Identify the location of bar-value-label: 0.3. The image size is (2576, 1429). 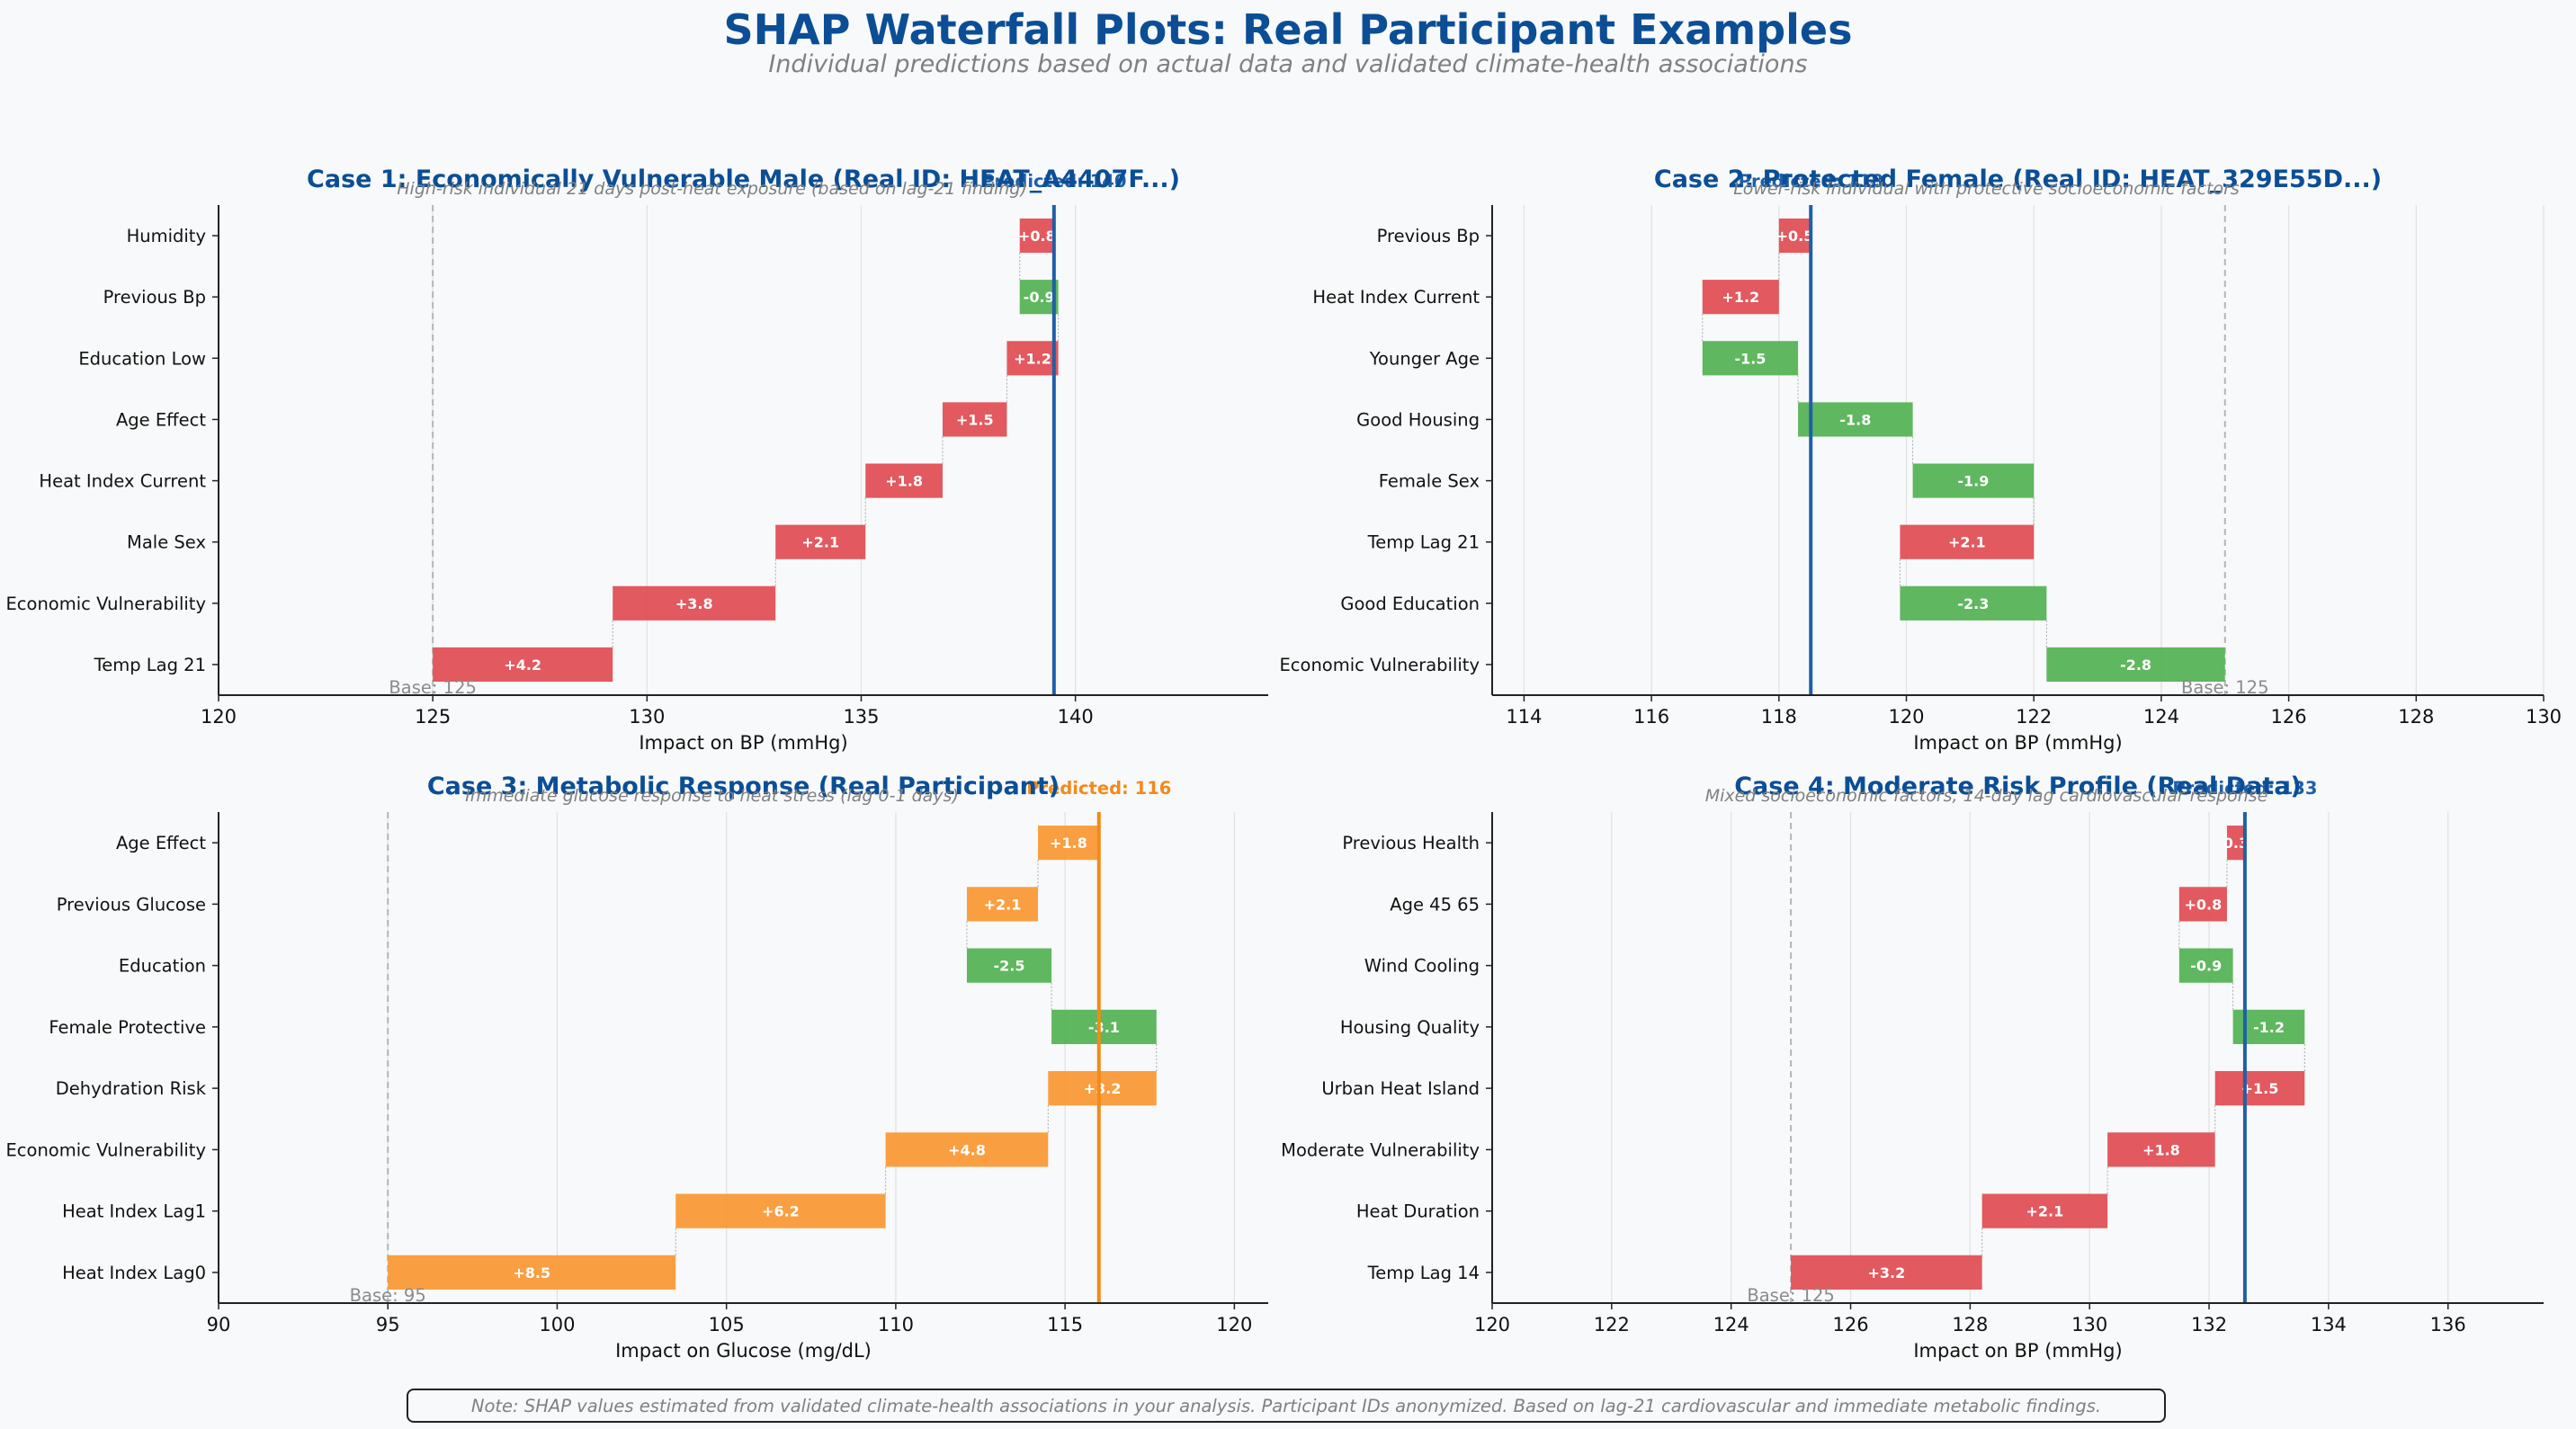
(2236, 843).